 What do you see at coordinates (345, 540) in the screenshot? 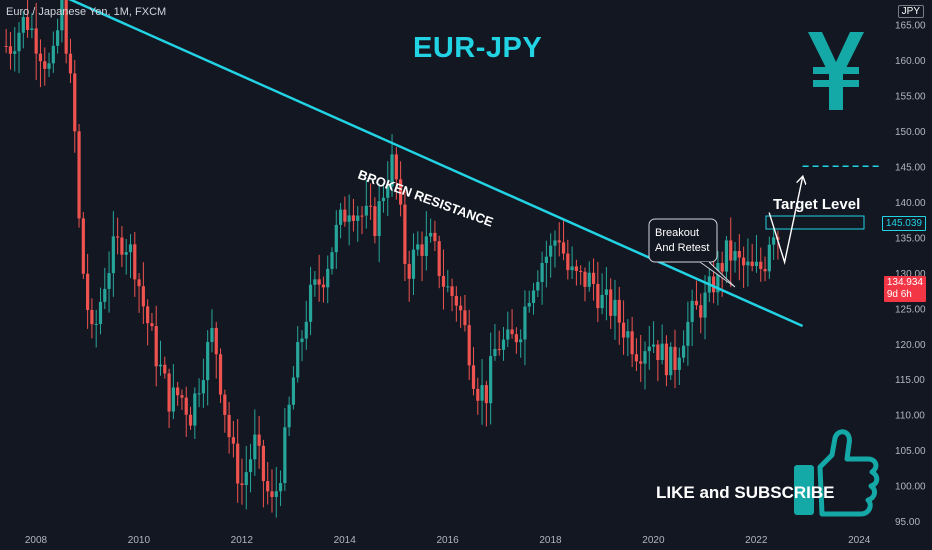
I see `x-tick-label: 2014` at bounding box center [345, 540].